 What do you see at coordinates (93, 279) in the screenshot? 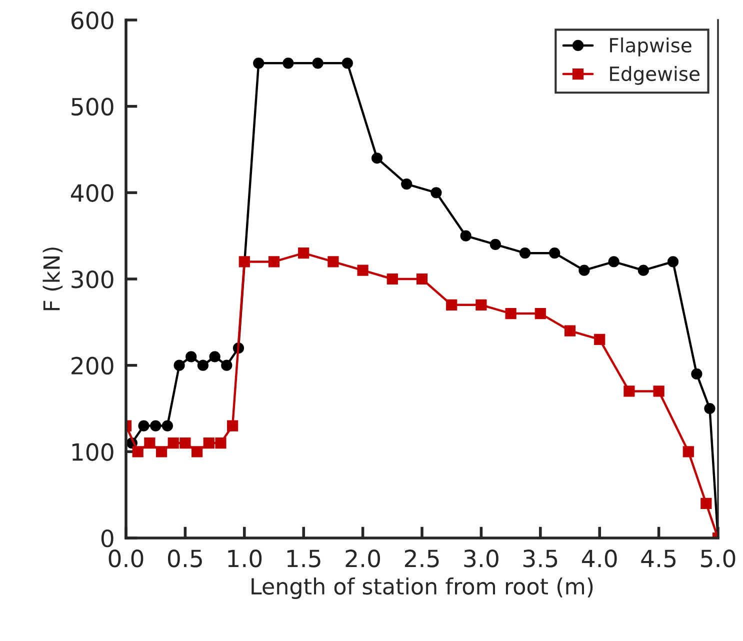
I see `y-tick-label: 300` at bounding box center [93, 279].